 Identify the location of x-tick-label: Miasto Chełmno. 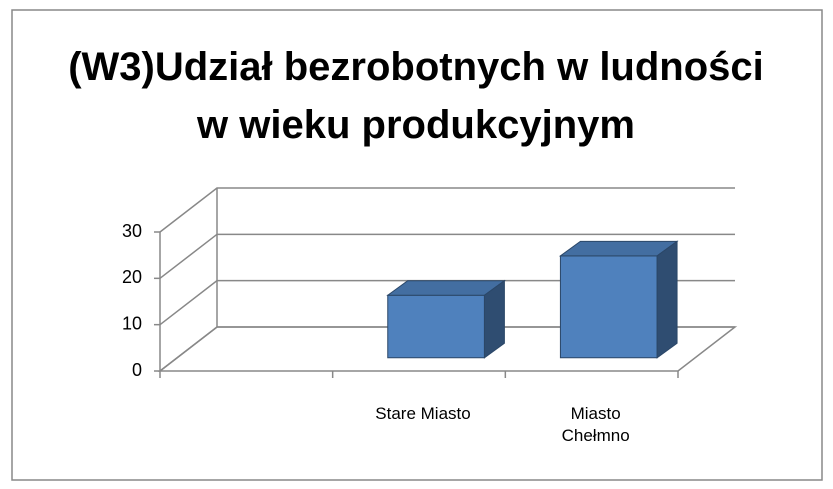
(595, 424).